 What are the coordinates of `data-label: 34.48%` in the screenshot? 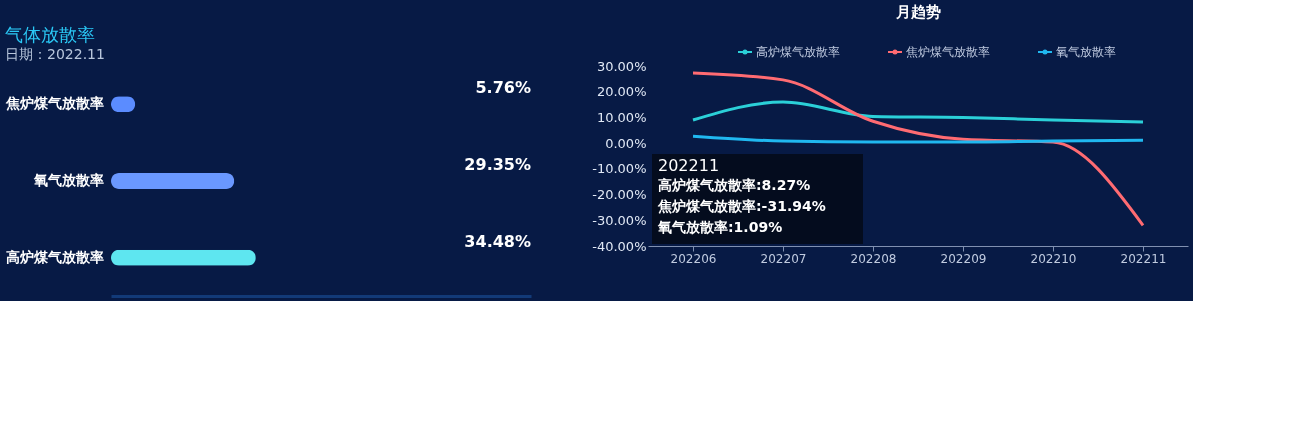 It's located at (497, 241).